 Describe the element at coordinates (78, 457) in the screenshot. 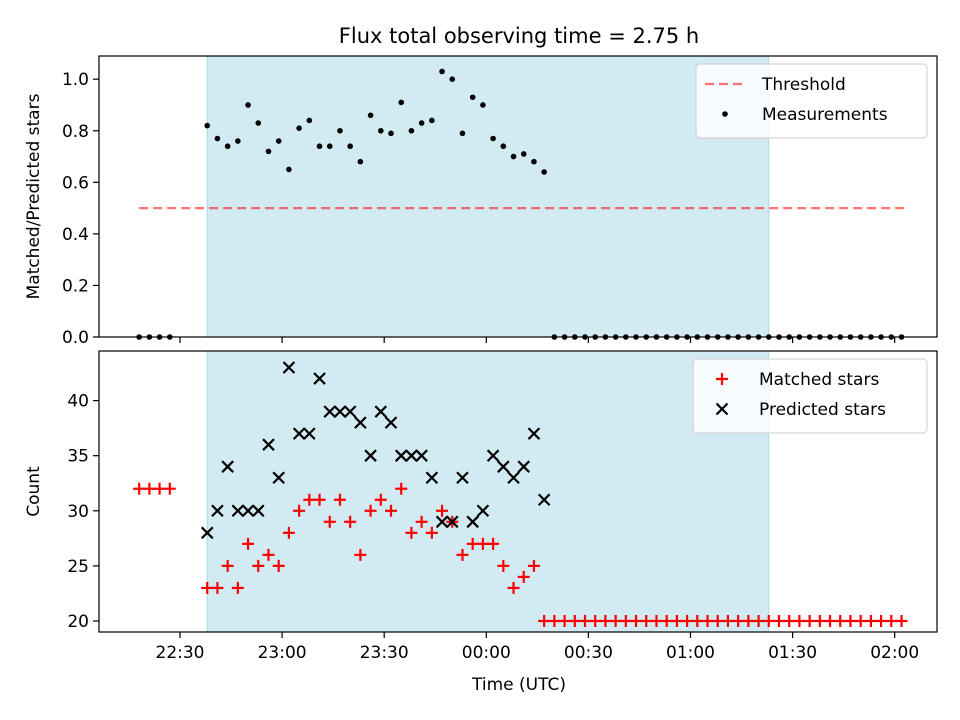

I see `y-tick-label: 35` at that location.